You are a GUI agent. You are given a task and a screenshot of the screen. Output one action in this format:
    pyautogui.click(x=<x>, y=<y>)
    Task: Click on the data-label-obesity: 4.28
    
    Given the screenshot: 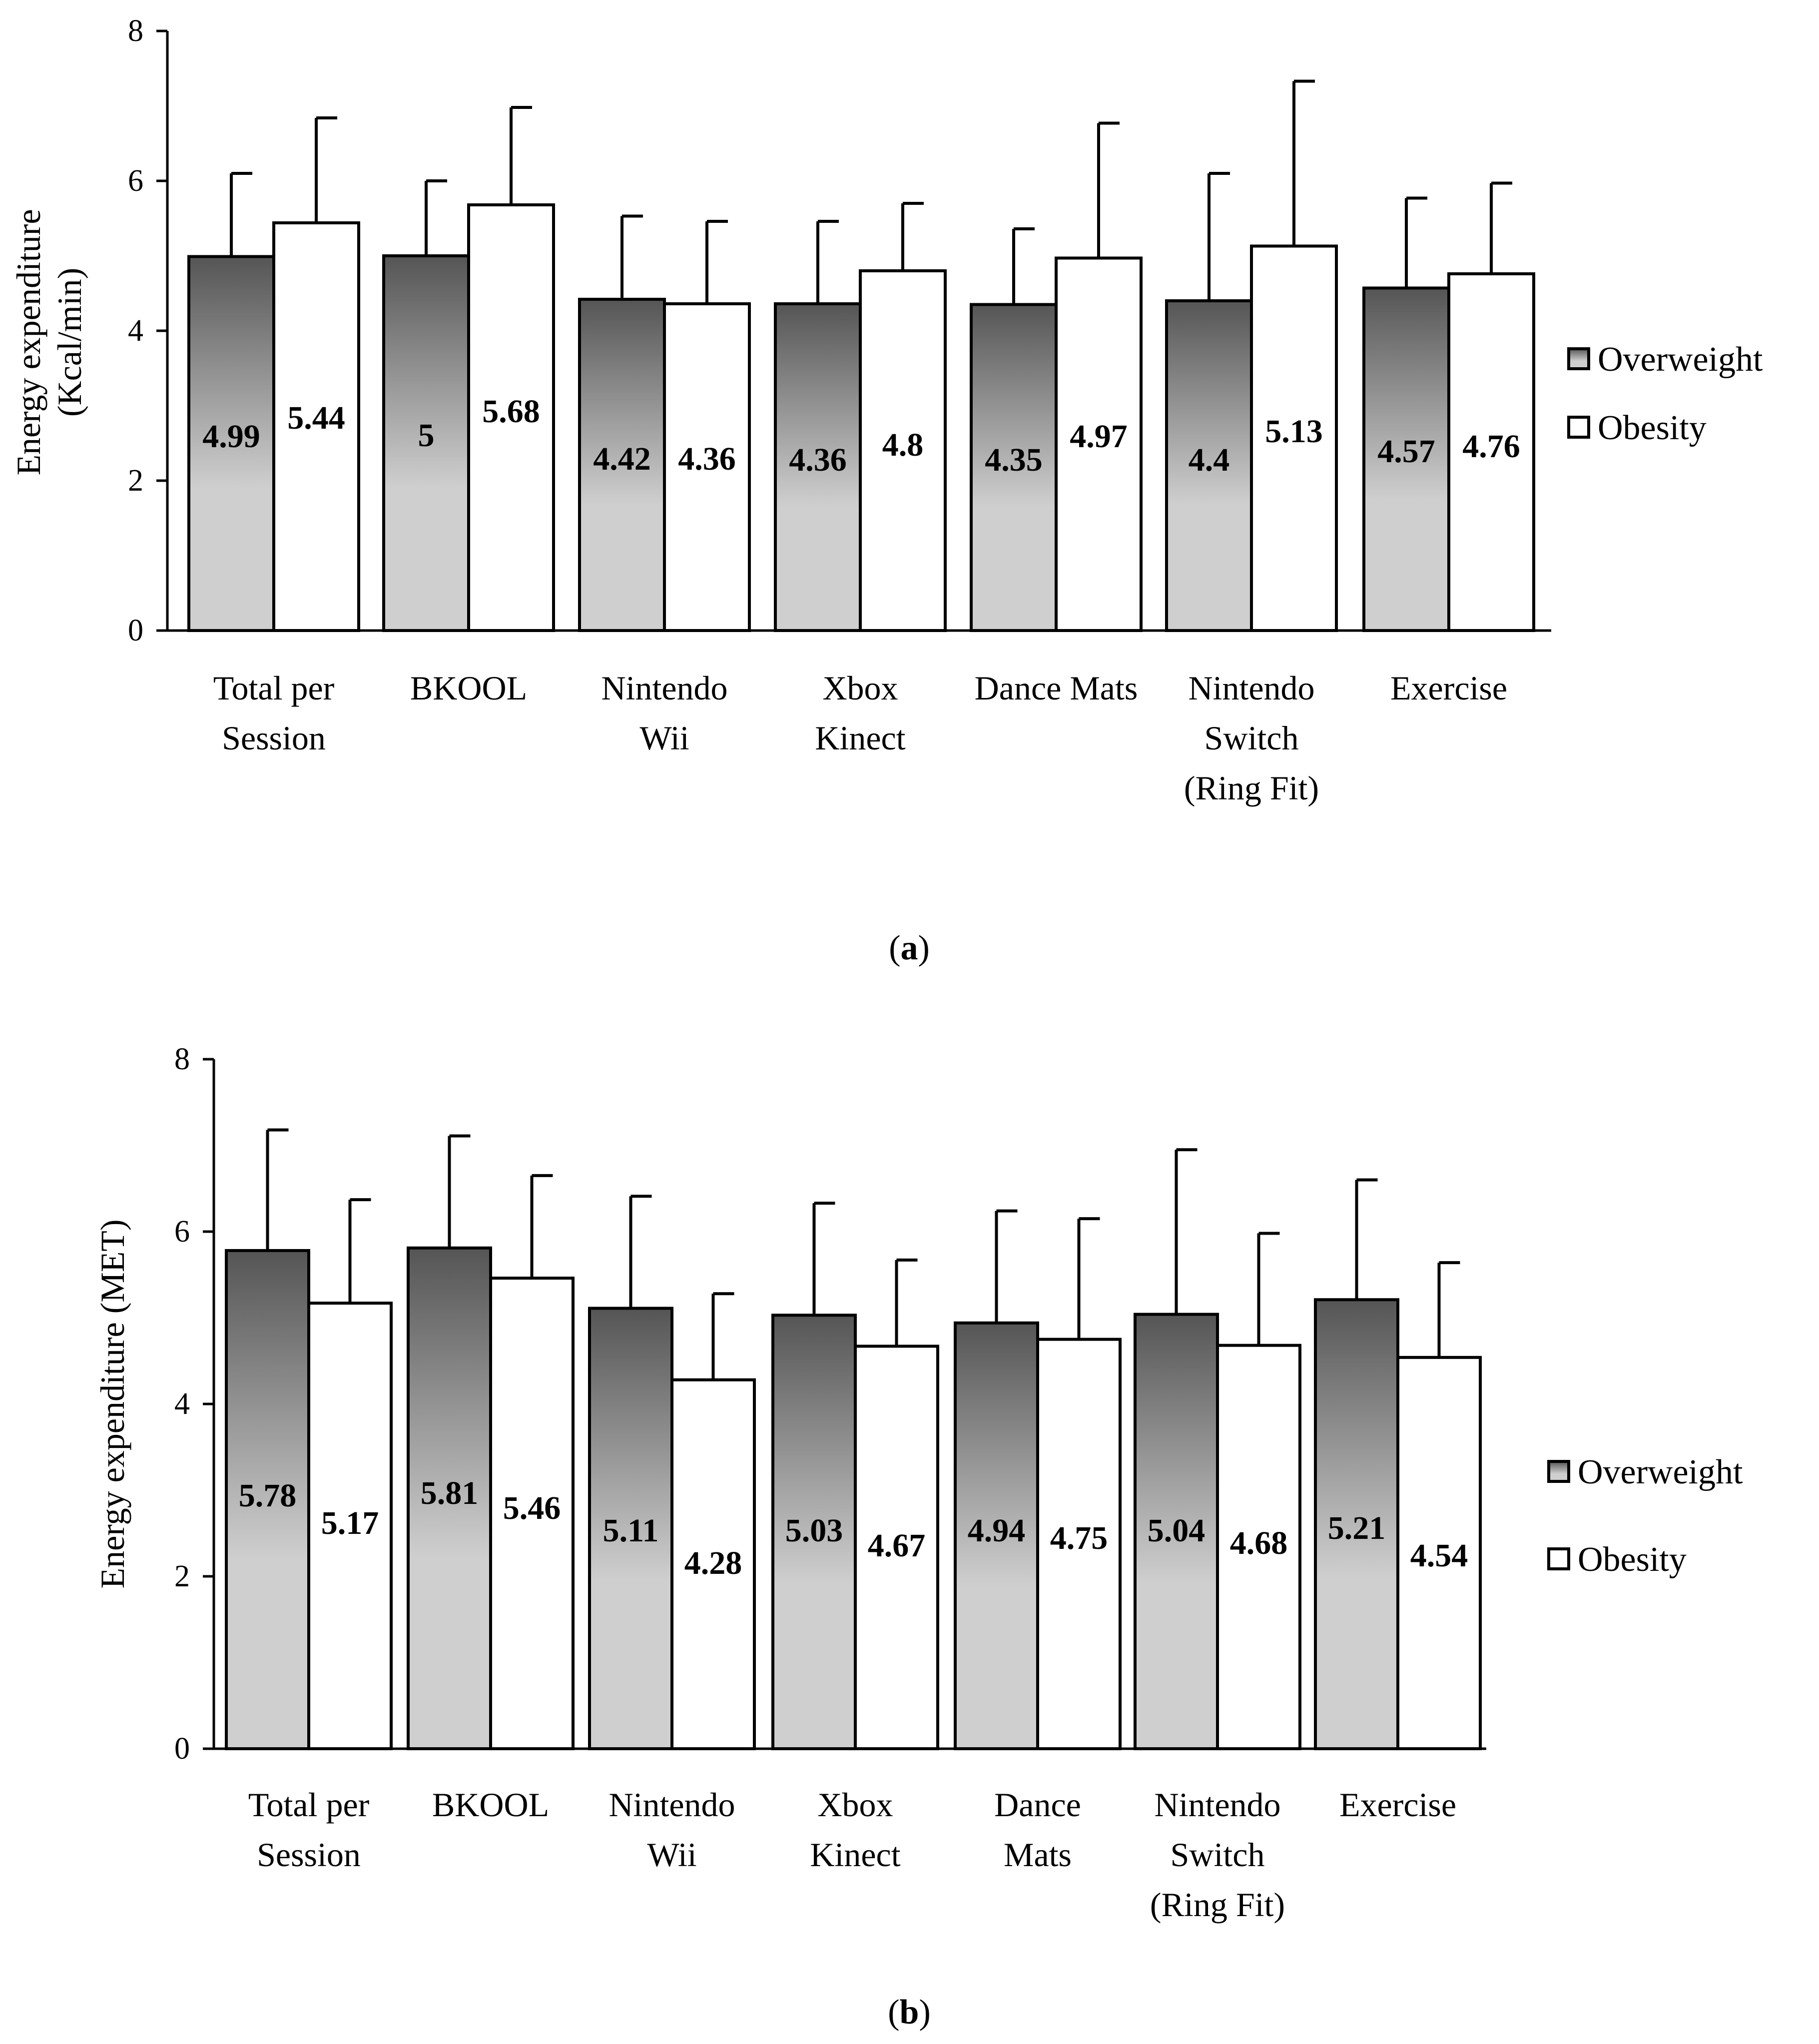 What is the action you would take?
    pyautogui.click(x=713, y=1563)
    